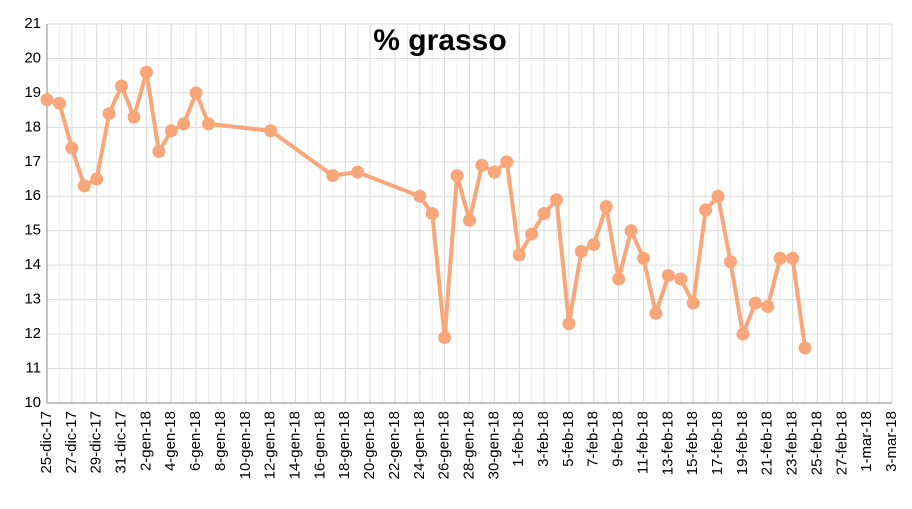  I want to click on y-tick-label: 15, so click(32, 230).